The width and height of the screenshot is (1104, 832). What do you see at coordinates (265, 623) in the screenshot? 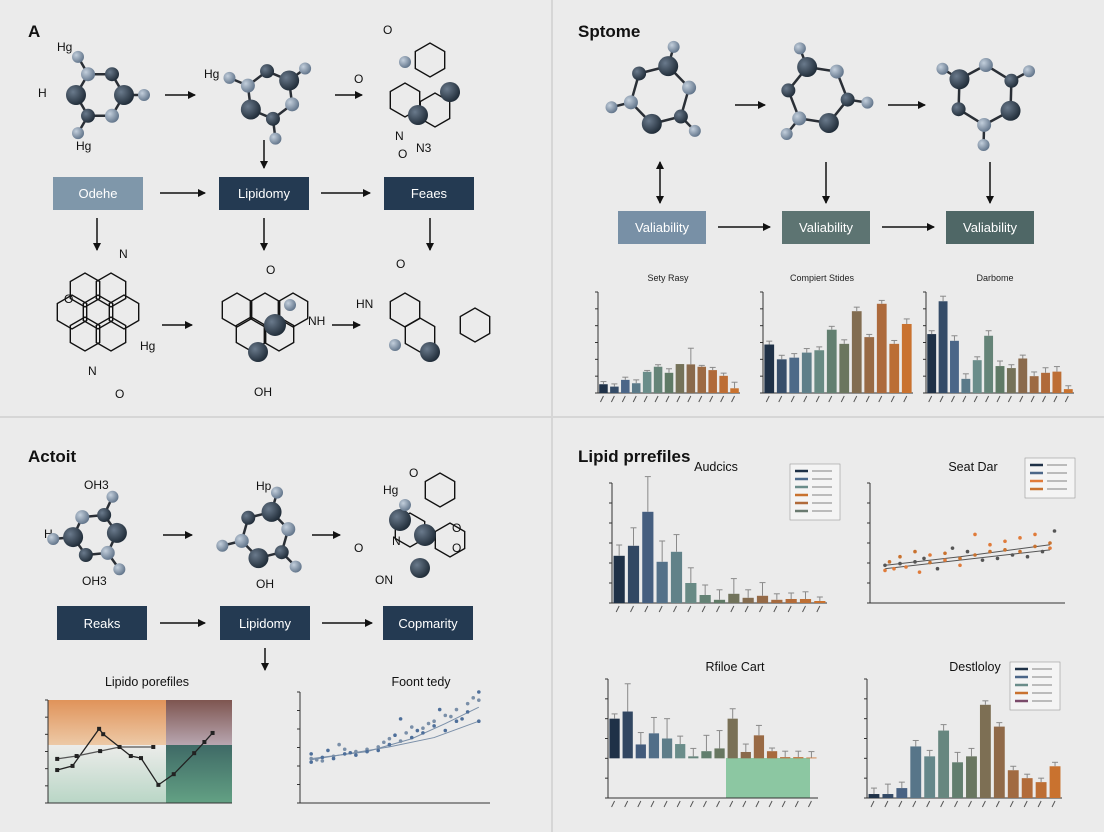
I see `box-lipidomy-c-label: Lipidomy` at bounding box center [265, 623].